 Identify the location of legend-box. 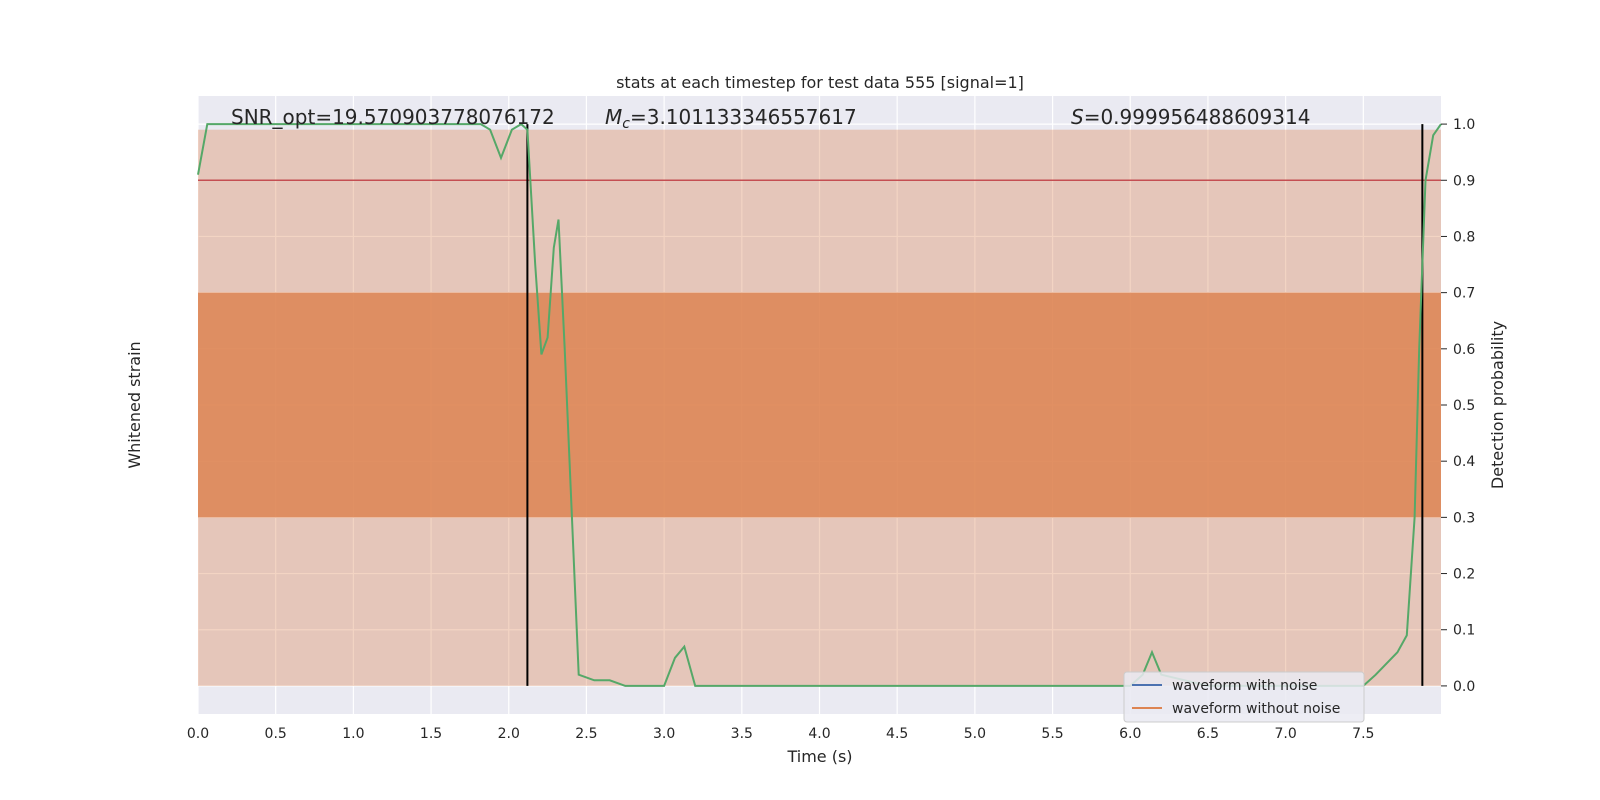
(1244, 697).